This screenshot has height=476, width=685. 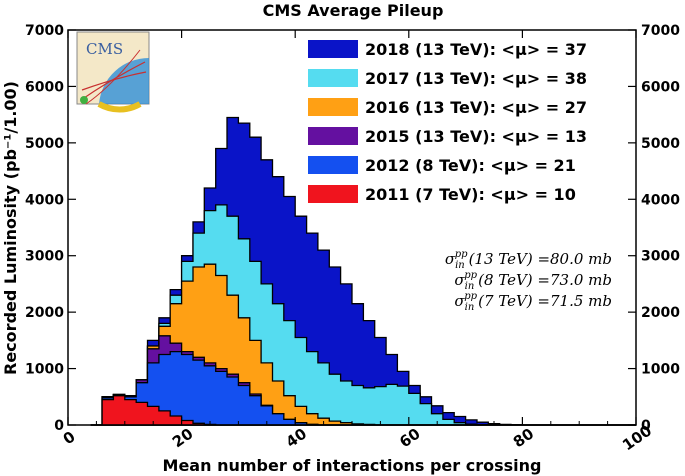 What do you see at coordinates (660, 313) in the screenshot?
I see `y-right-tick-label-2: 2000` at bounding box center [660, 313].